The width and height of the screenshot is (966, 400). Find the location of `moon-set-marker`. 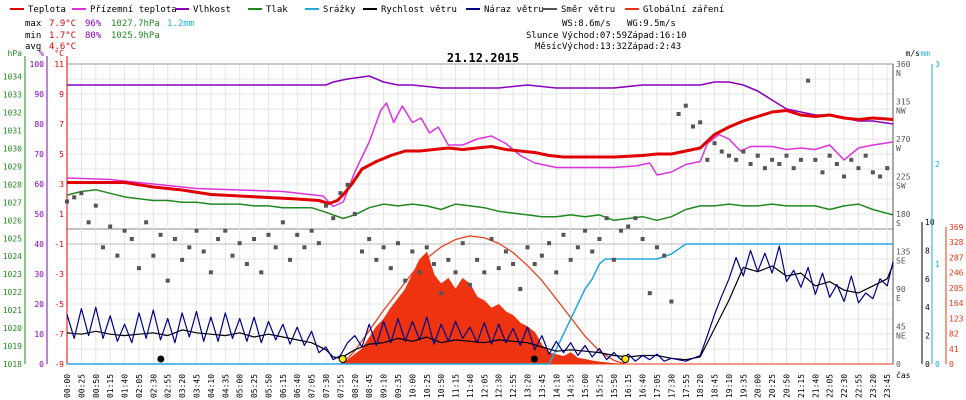

moon-set-marker is located at coordinates (161, 359).